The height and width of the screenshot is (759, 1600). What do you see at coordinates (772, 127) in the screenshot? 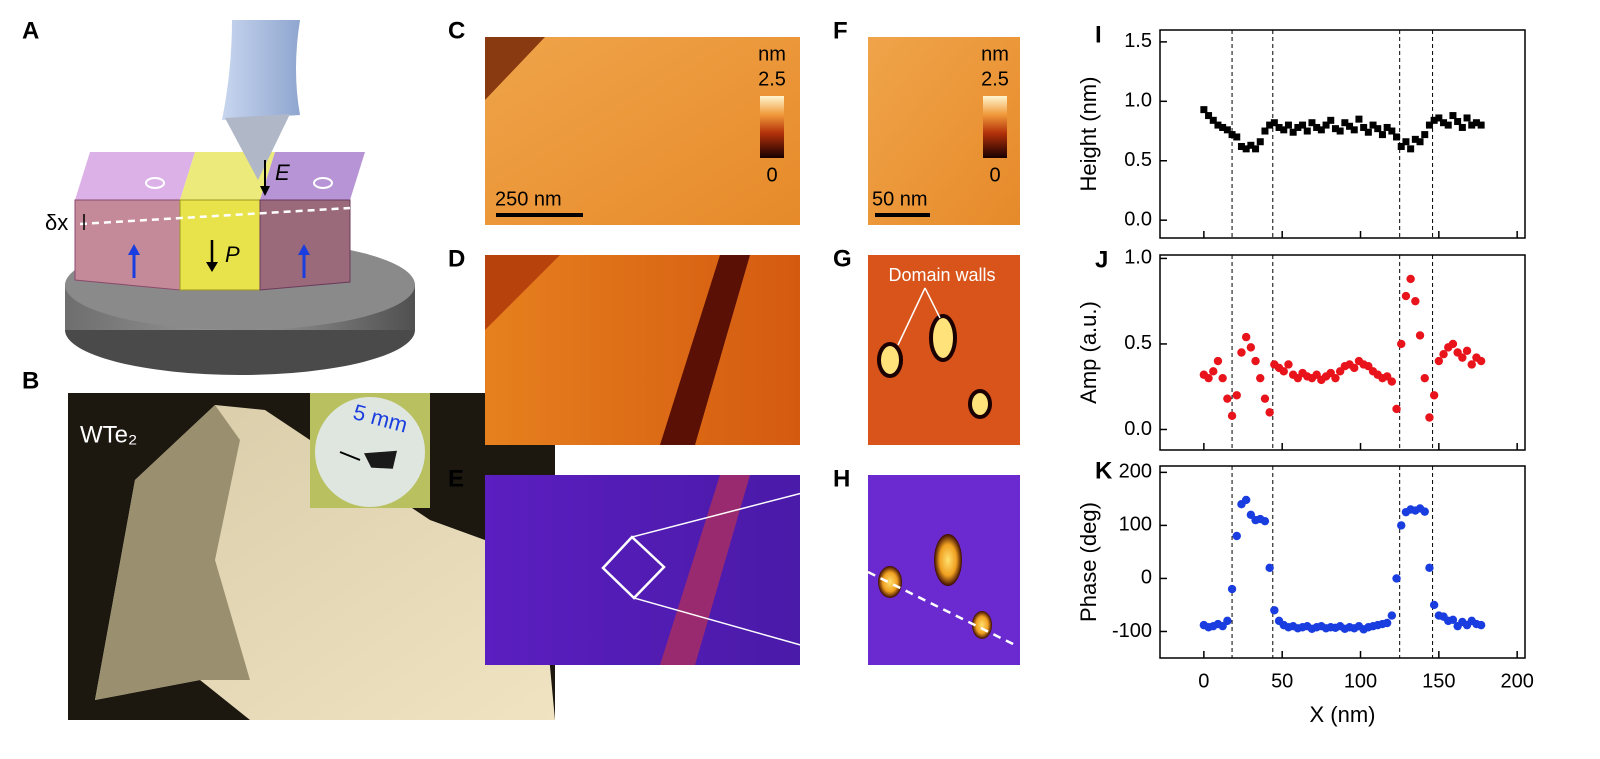
I see `colorbar` at bounding box center [772, 127].